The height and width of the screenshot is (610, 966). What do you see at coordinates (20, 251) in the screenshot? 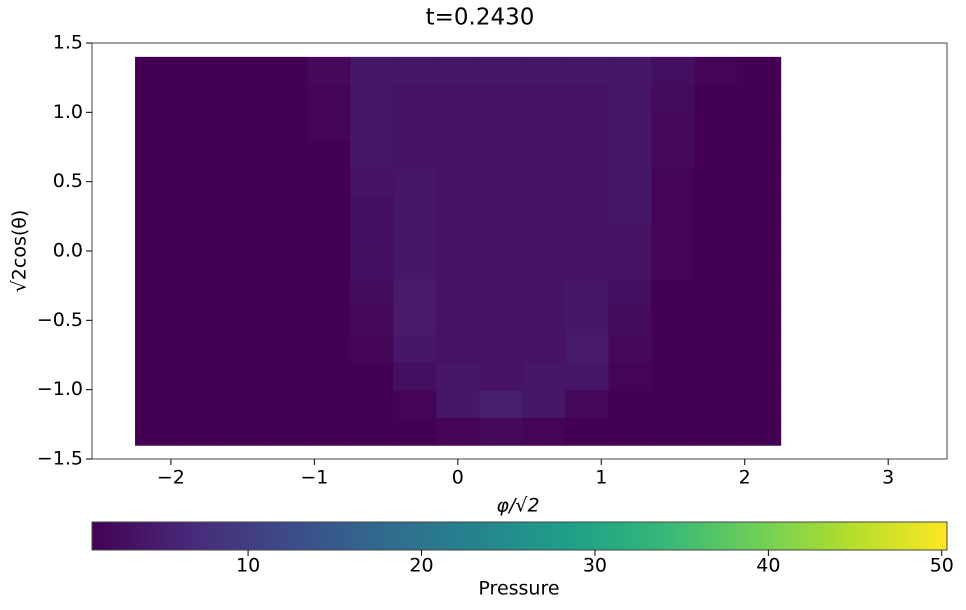
I see `y-axis-label: √2cos(θ)` at bounding box center [20, 251].